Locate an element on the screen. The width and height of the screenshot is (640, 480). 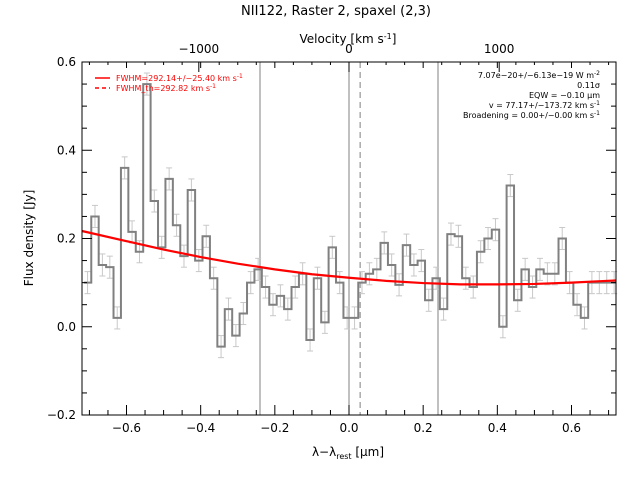
annotation-text: Broadening = 0.00+/−0.00 km s-1 is located at coordinates (531, 115).